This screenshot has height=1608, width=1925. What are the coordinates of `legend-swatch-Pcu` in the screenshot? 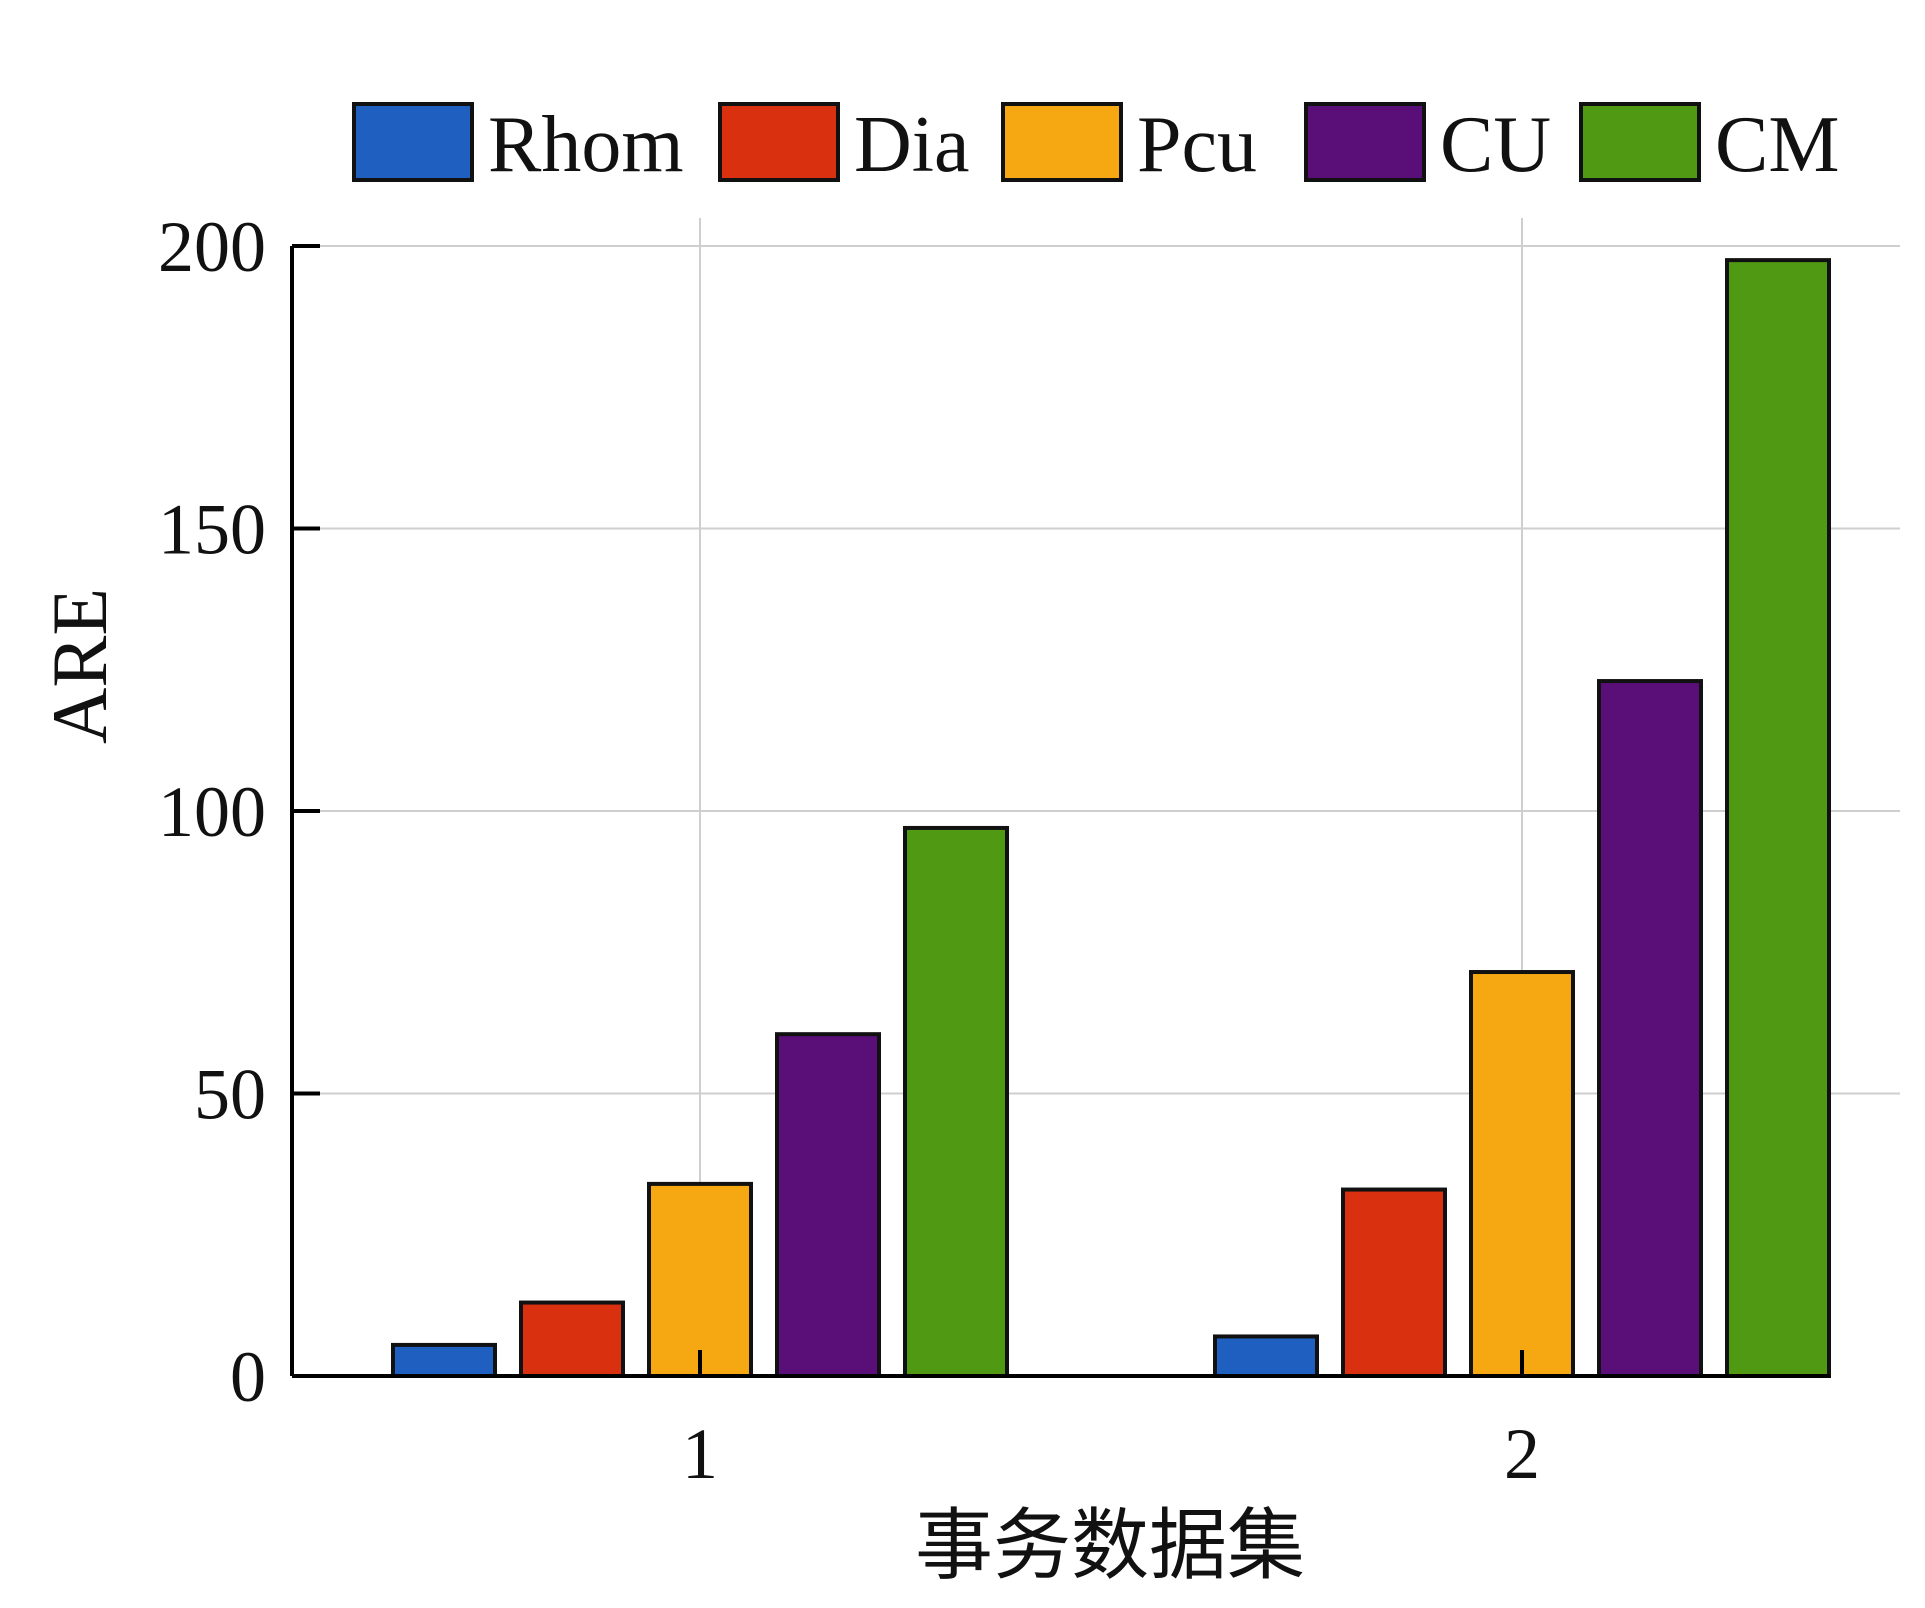 It's located at (1062, 142).